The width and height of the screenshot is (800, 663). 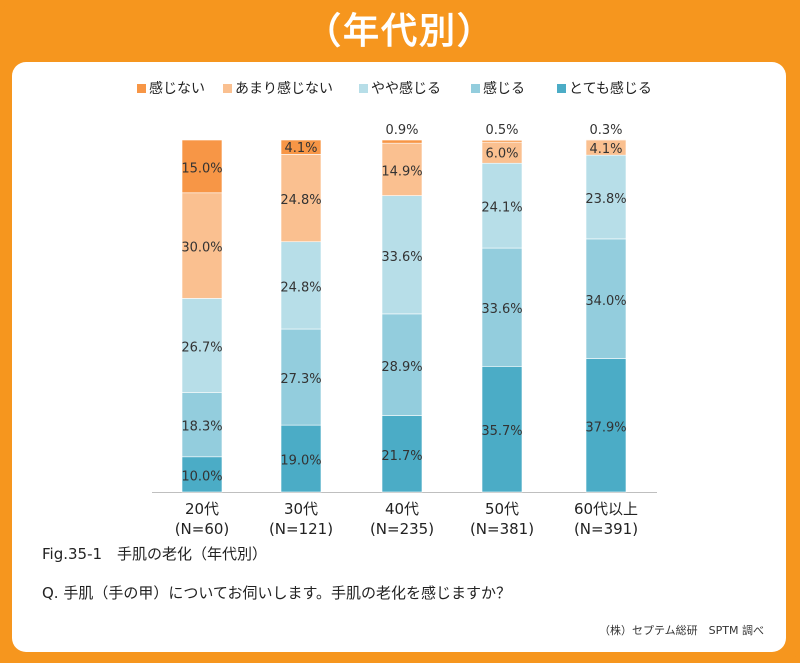 I want to click on data-label: 24.1%, so click(x=501, y=208).